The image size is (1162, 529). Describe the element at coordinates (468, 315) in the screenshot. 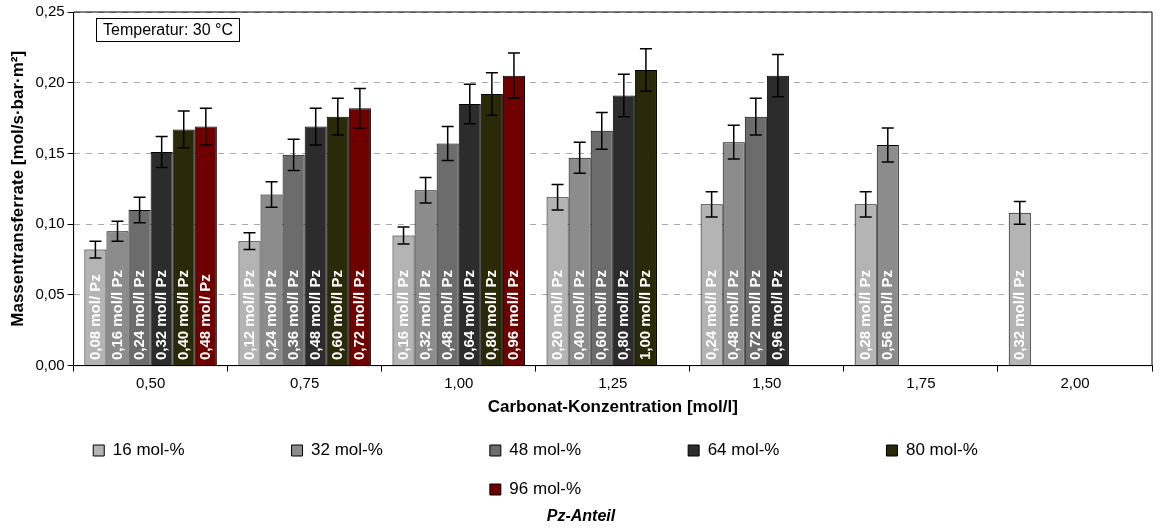

I see `annotation: 0,64 mol/l Pz` at that location.